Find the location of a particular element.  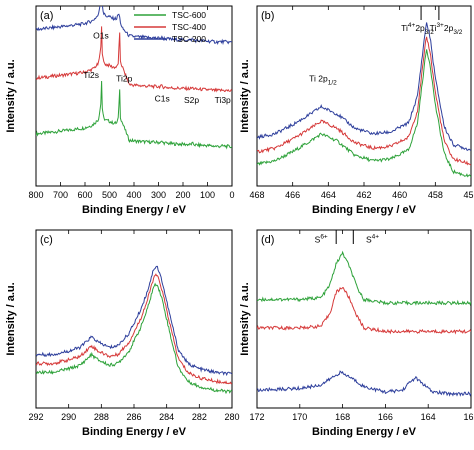

x-tick-label: 170 is located at coordinates (299, 417).